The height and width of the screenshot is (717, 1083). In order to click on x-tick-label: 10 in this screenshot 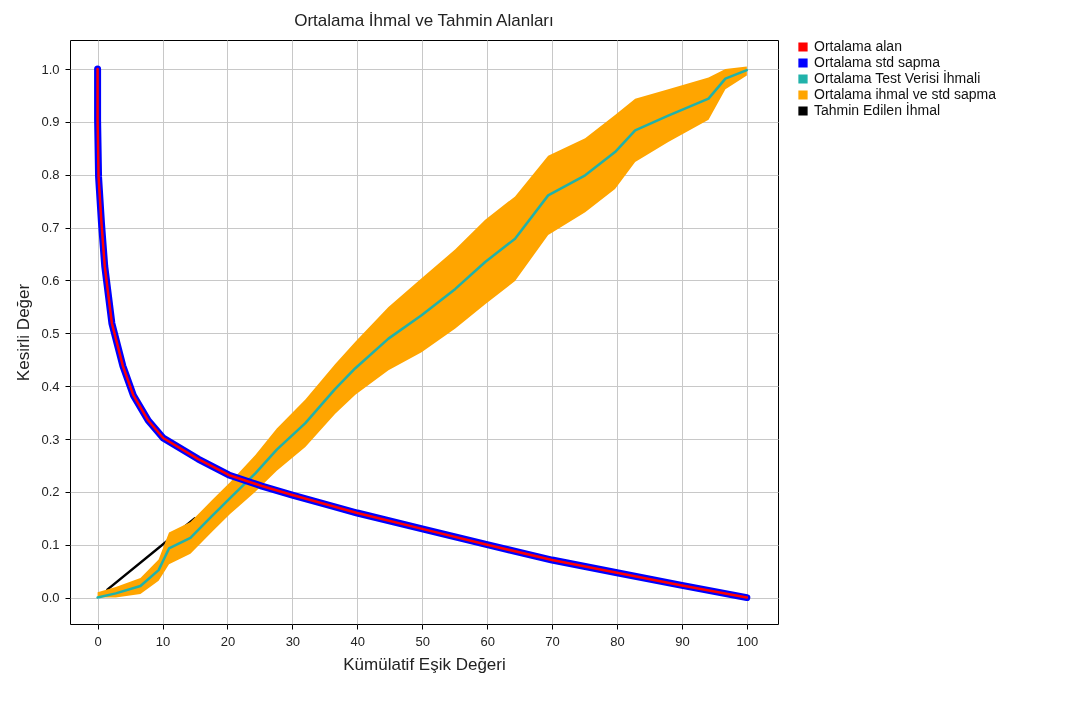, I will do `click(163, 641)`.